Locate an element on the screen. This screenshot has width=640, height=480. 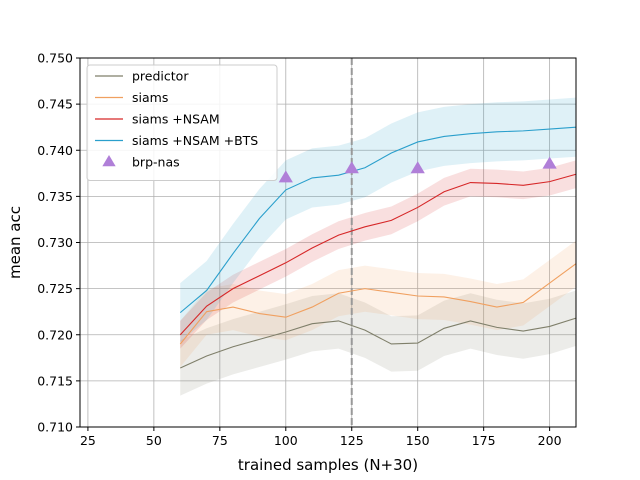
y-tick-label: 0.715 is located at coordinates (55, 380).